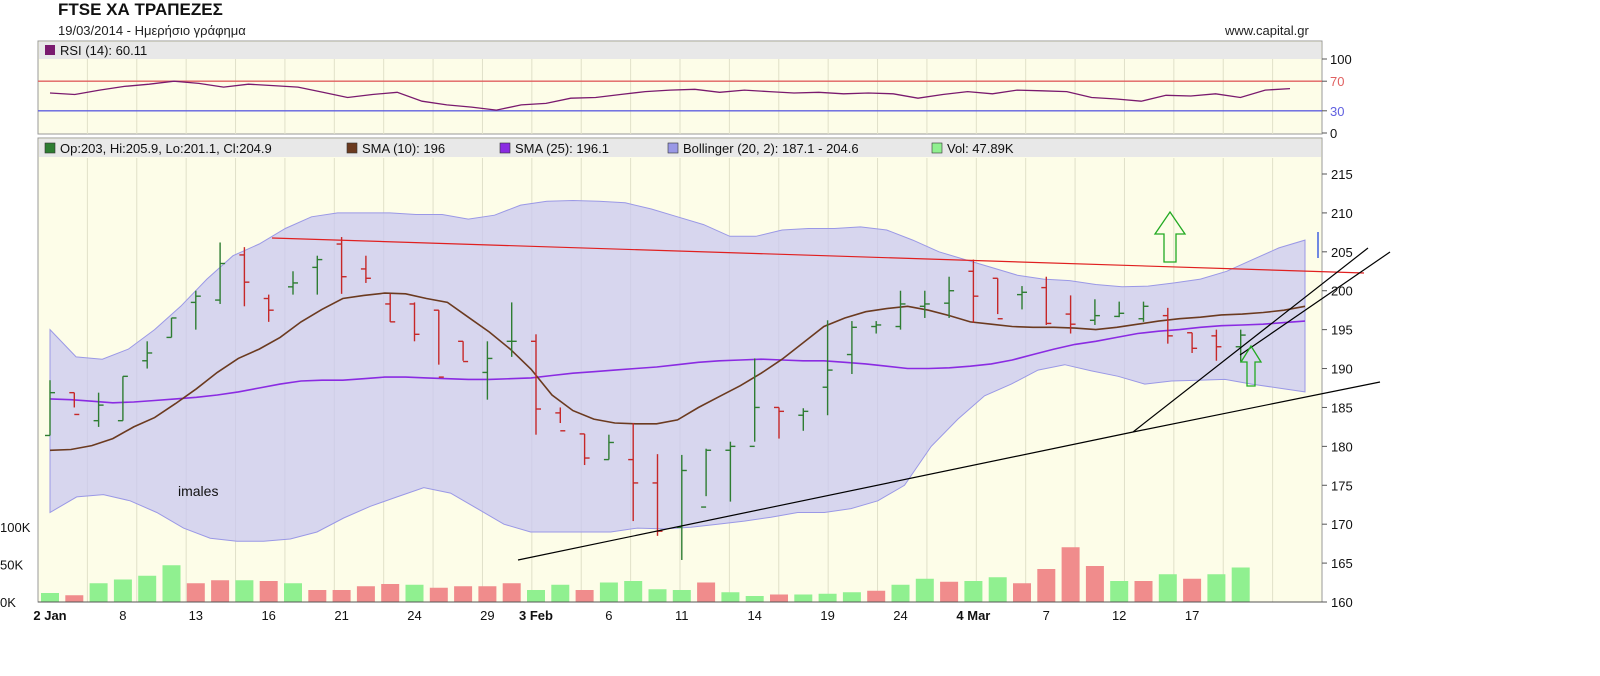 The height and width of the screenshot is (676, 1600). I want to click on rsi-line, so click(670, 95).